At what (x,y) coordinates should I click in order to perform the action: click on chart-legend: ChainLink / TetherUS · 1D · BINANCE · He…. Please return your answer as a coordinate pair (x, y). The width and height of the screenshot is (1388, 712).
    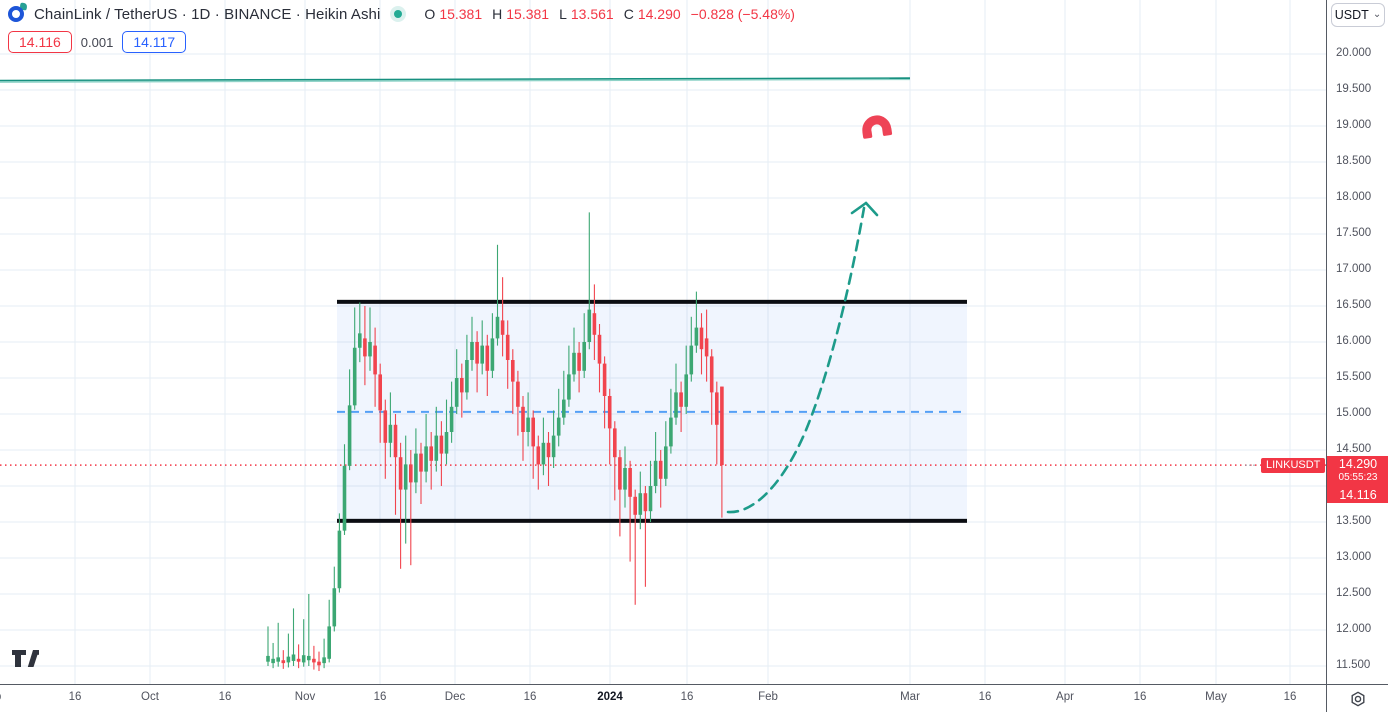
    Looking at the image, I should click on (401, 12).